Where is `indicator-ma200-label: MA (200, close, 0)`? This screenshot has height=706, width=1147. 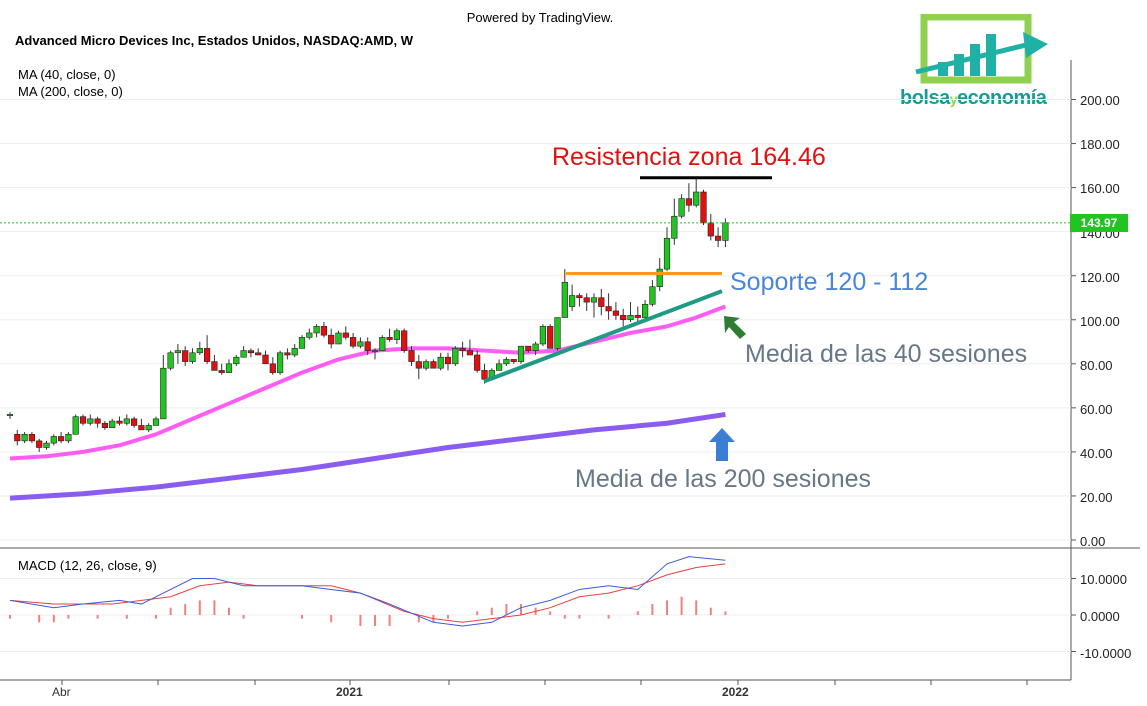 indicator-ma200-label: MA (200, close, 0) is located at coordinates (70, 91).